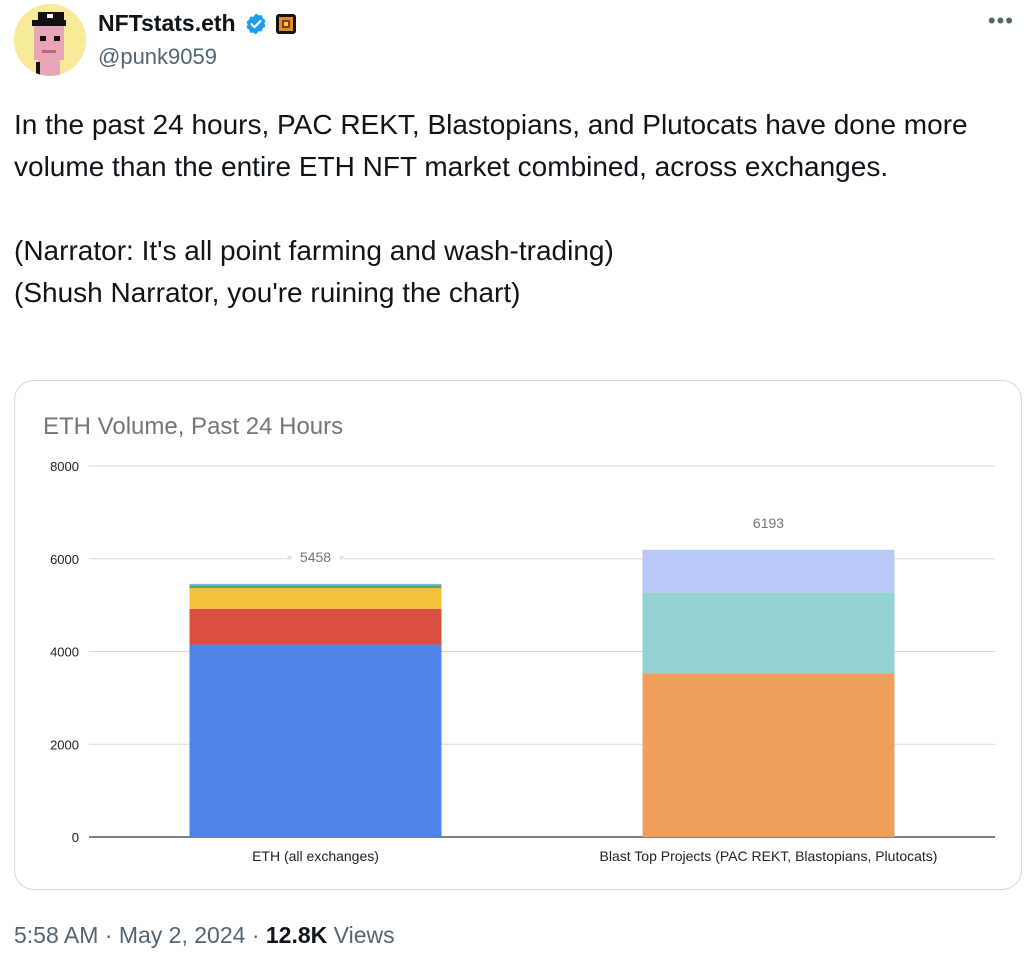  What do you see at coordinates (64, 559) in the screenshot?
I see `y-tick-label: 6000` at bounding box center [64, 559].